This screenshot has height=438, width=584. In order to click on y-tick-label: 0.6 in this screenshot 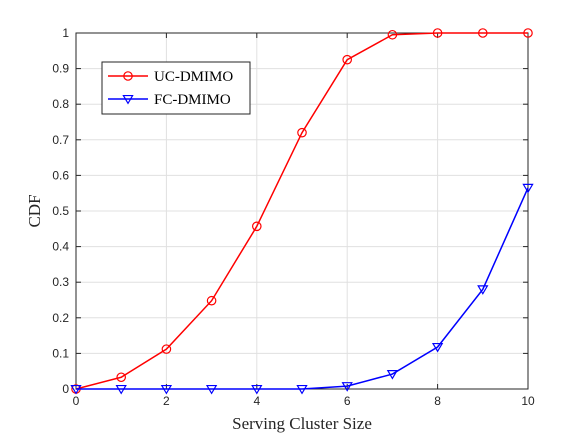, I will do `click(60, 175)`.